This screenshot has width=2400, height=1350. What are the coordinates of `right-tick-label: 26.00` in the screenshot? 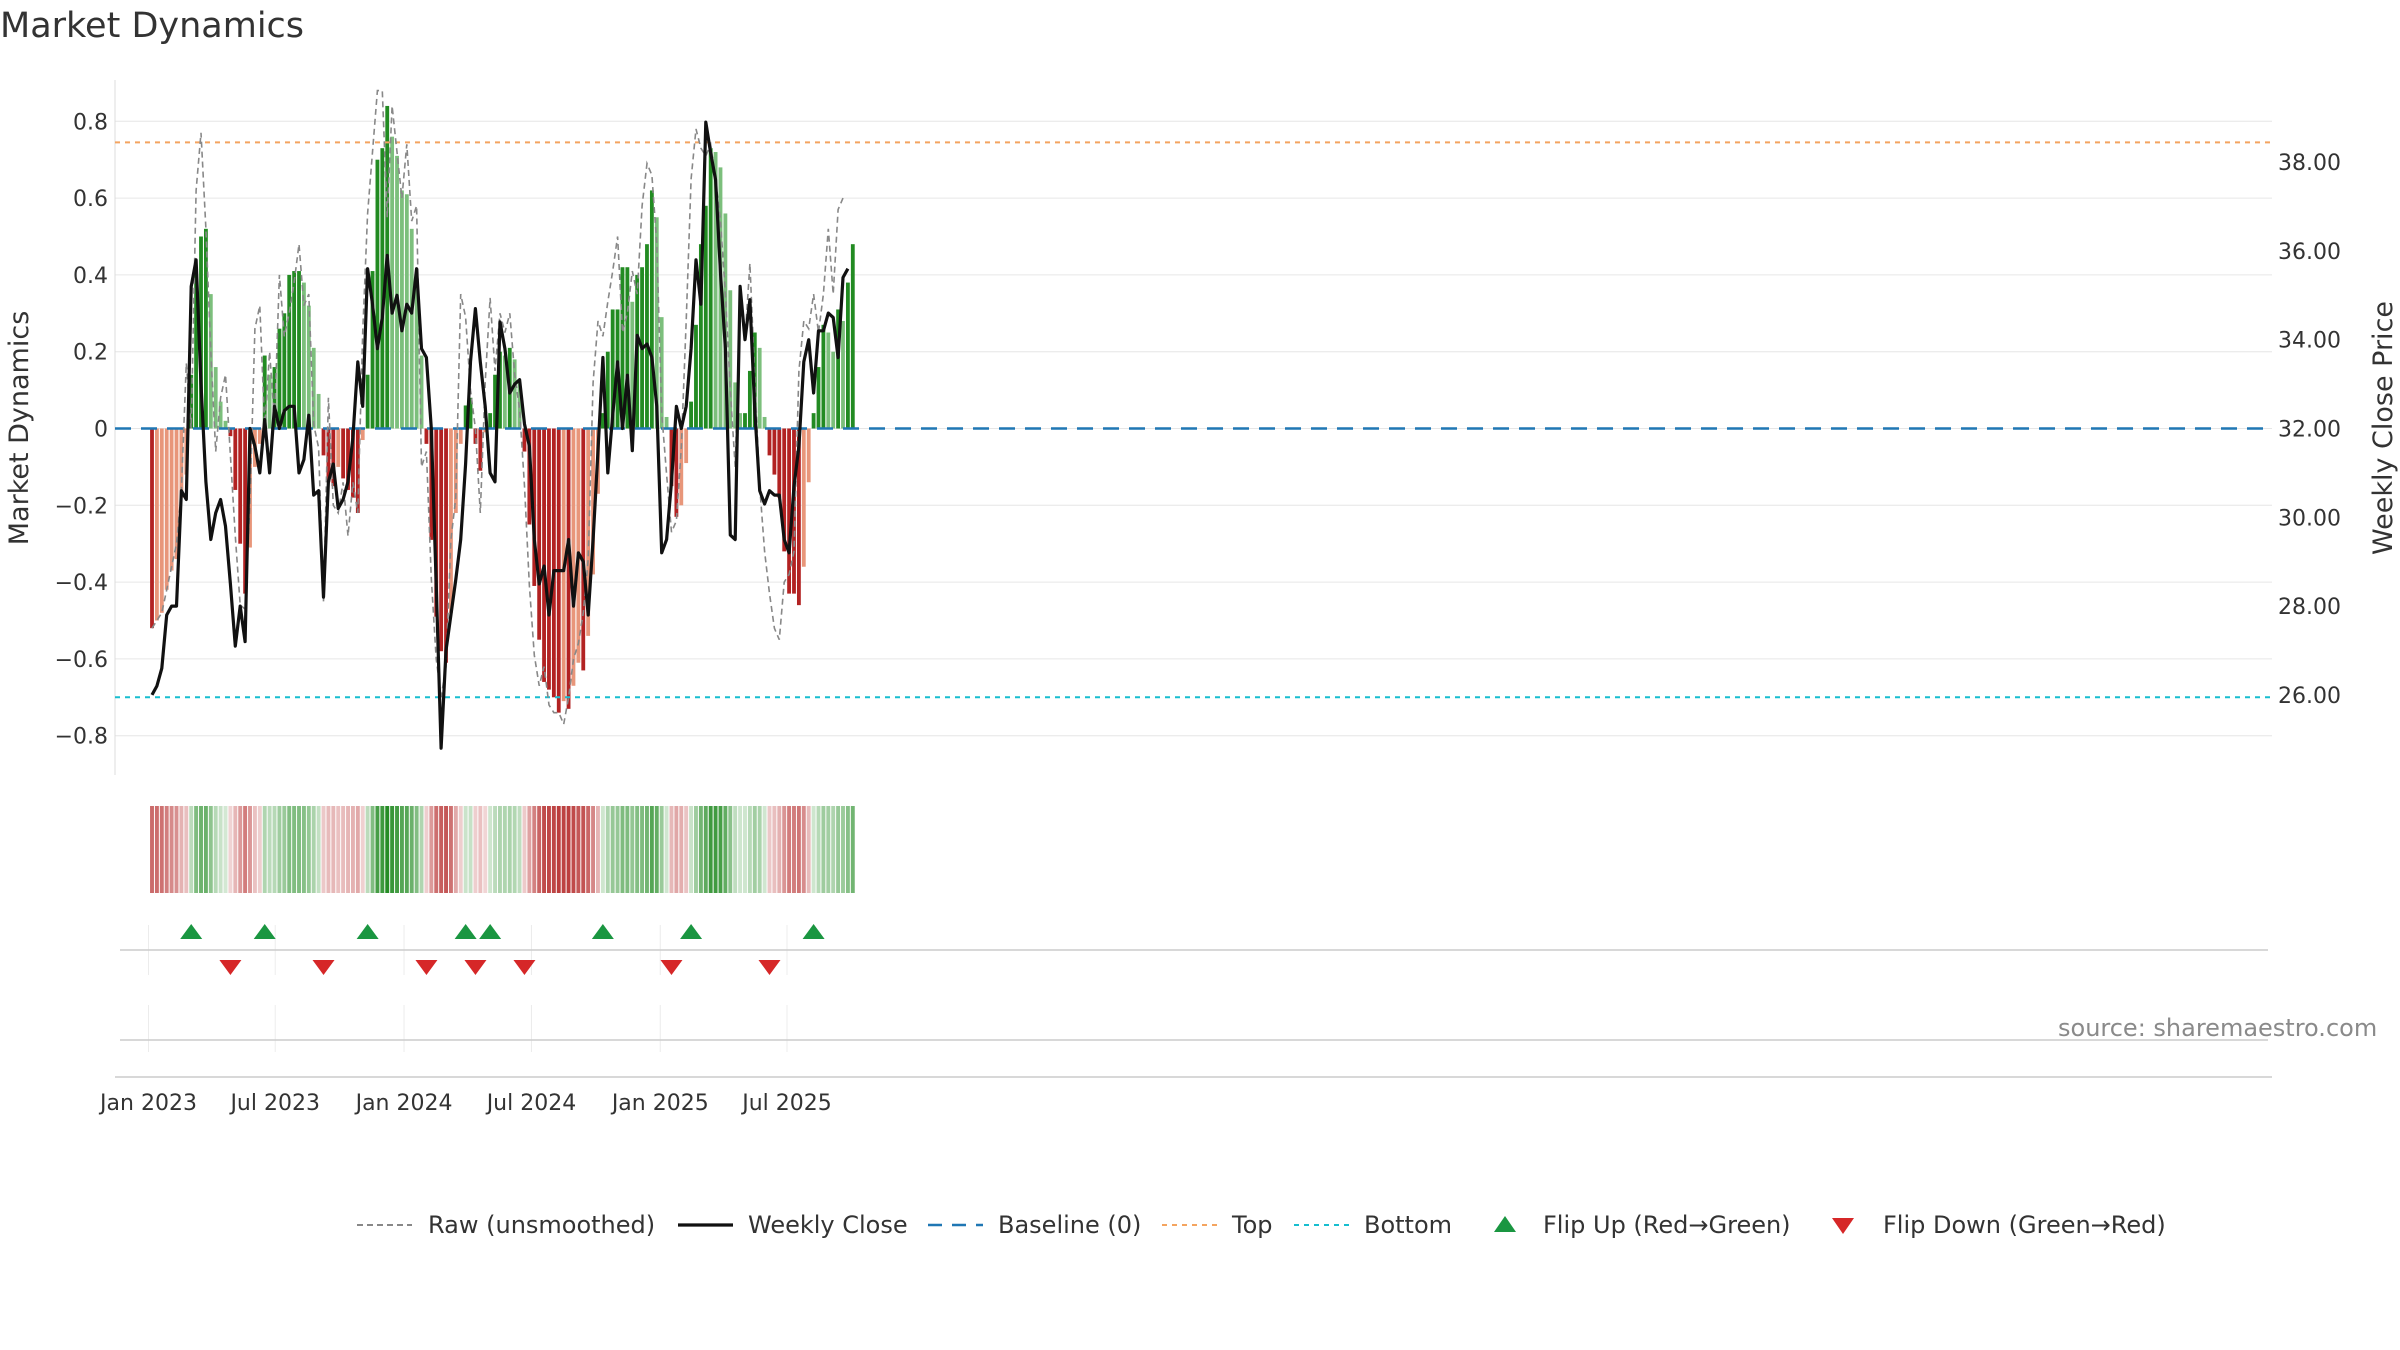 It's located at (2309, 696).